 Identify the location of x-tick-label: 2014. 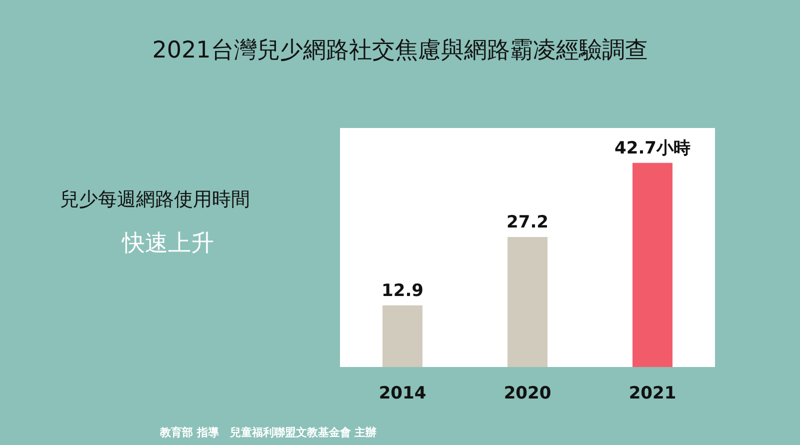
(402, 394).